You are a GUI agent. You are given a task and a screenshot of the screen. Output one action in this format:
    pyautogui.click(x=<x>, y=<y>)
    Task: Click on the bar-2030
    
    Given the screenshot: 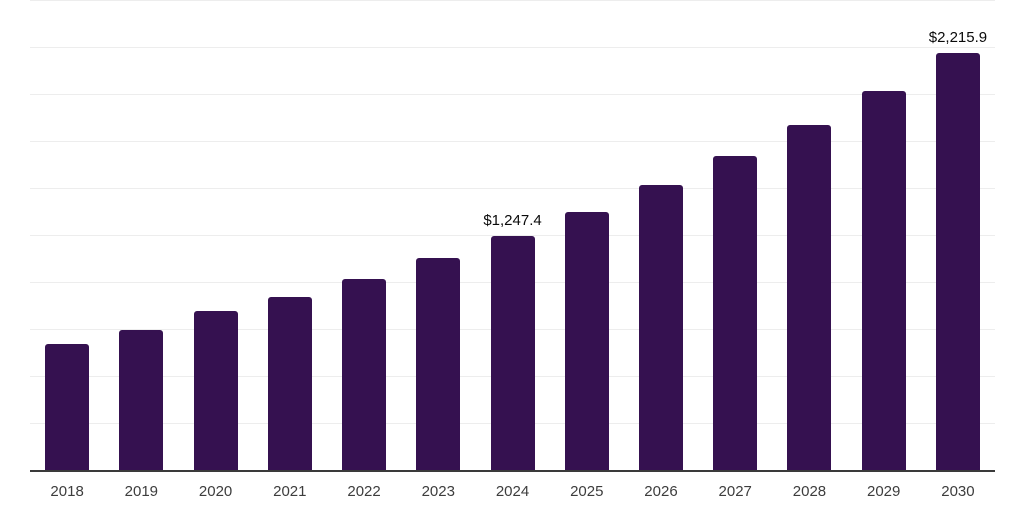 What is the action you would take?
    pyautogui.click(x=957, y=261)
    